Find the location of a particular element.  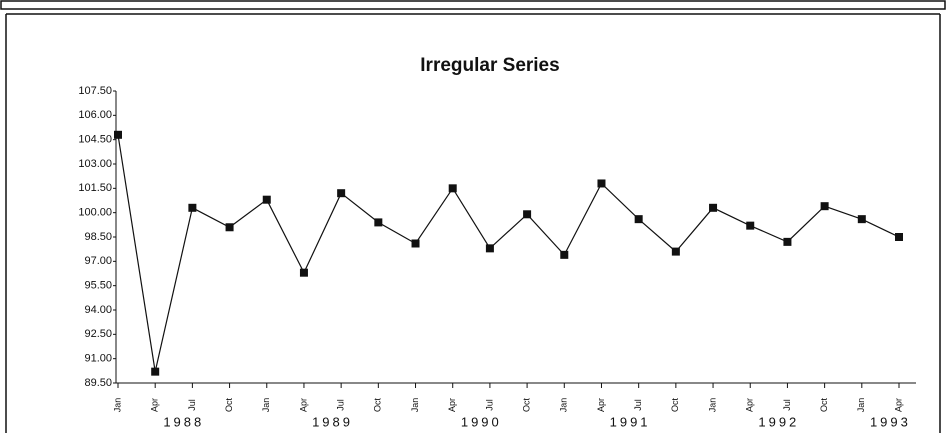

y-tick-label: 91.00 is located at coordinates (98, 359).